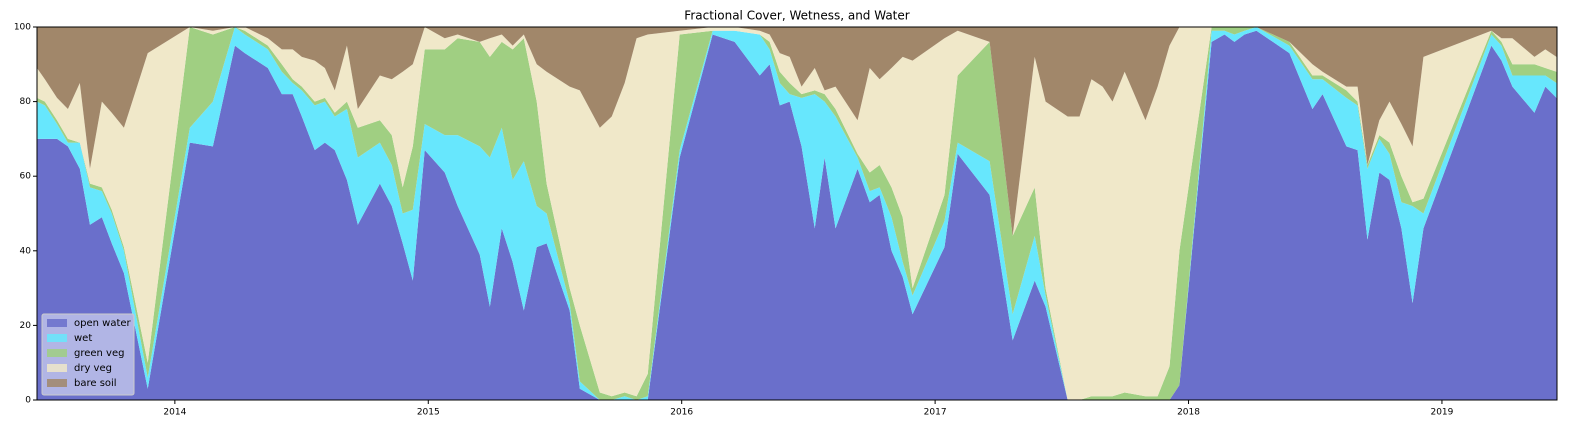  Describe the element at coordinates (103, 323) in the screenshot. I see `legend-label: open water` at that location.